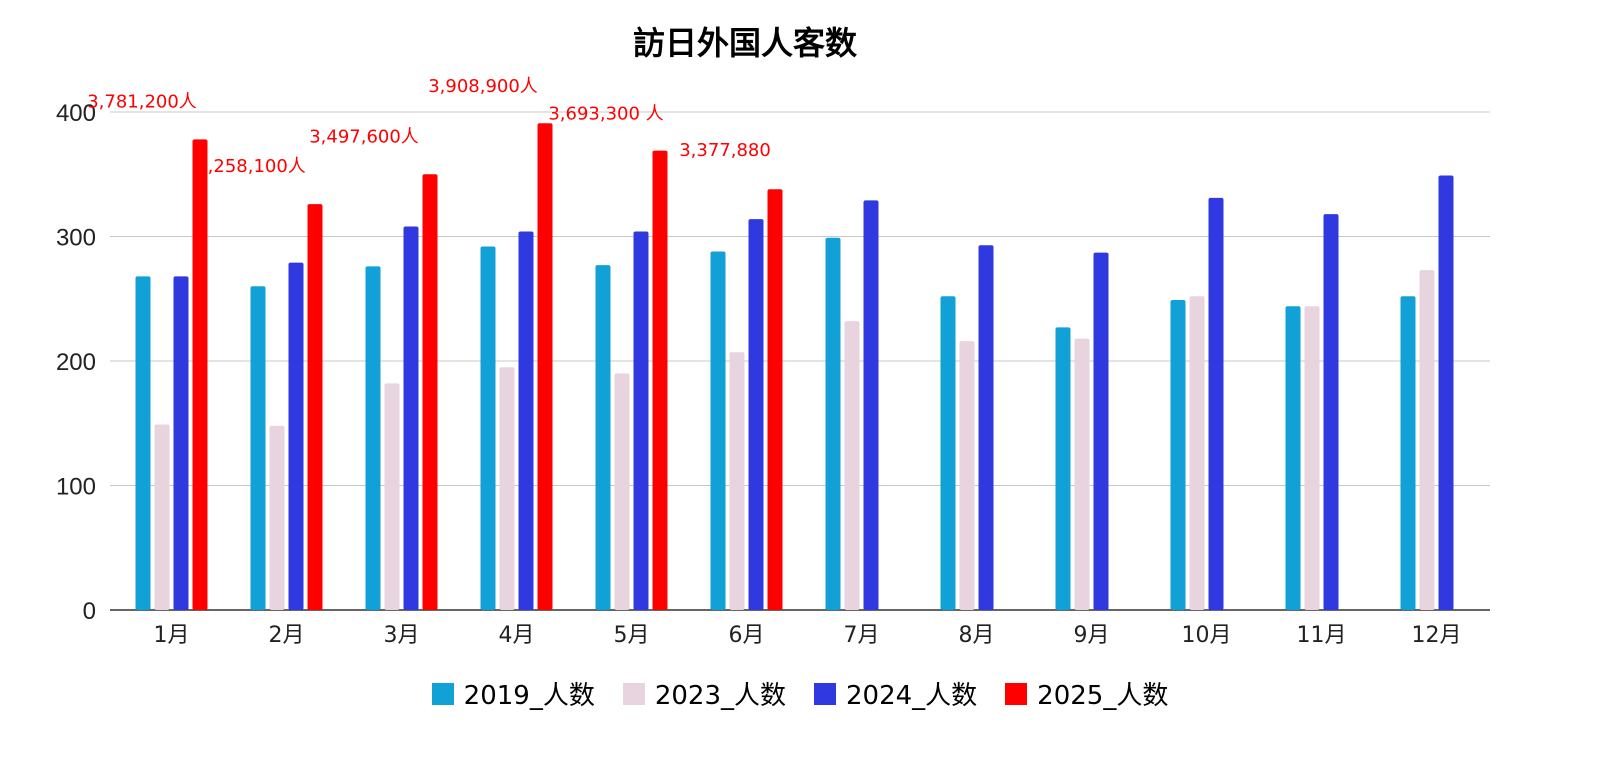 This screenshot has width=1600, height=778. Describe the element at coordinates (89, 611) in the screenshot. I see `y-tick-label: 0` at that location.